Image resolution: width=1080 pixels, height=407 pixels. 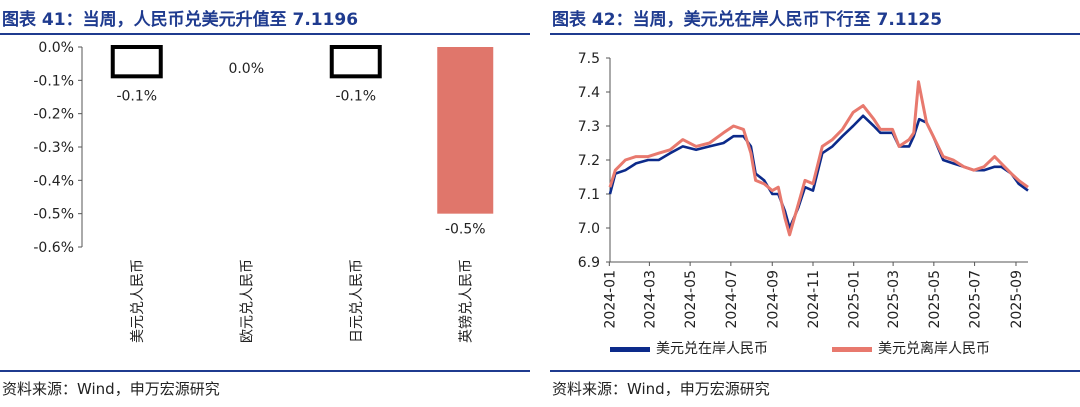 What do you see at coordinates (773, 299) in the screenshot?
I see `line-x-tick-label: 2024-09` at bounding box center [773, 299].